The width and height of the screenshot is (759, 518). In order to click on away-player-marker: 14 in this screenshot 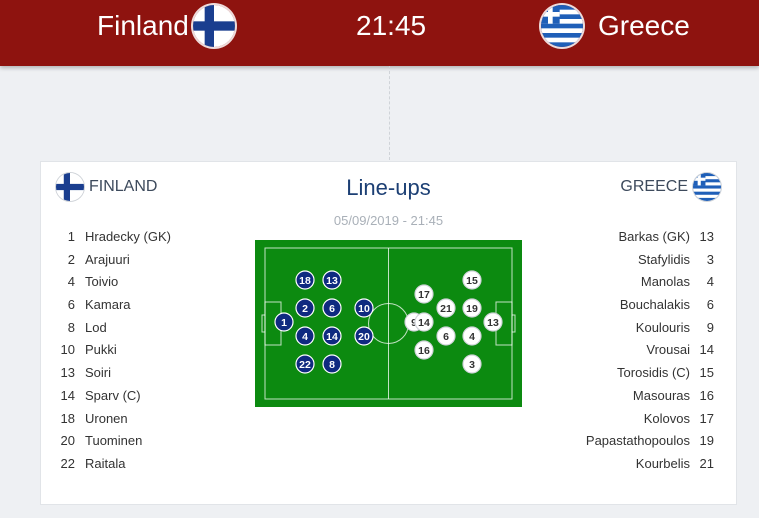, I will do `click(424, 322)`.